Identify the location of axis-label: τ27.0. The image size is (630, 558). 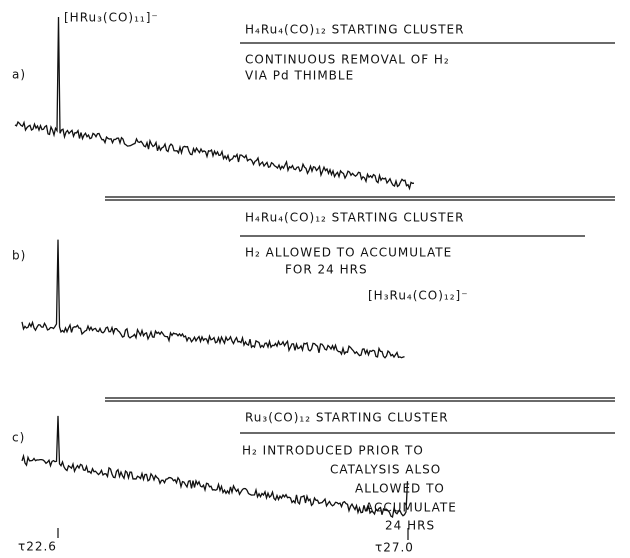
(394, 548).